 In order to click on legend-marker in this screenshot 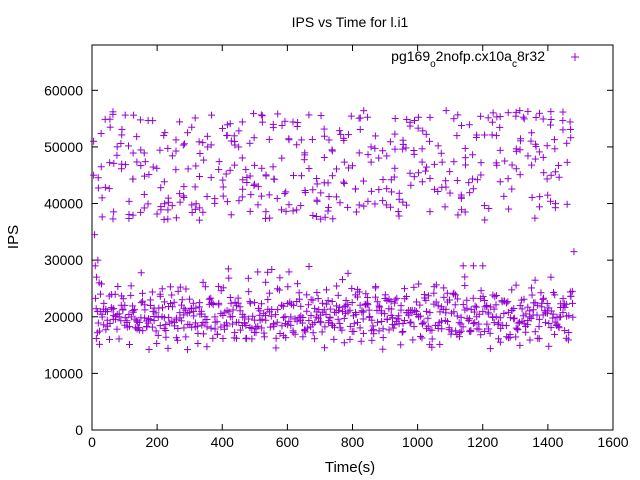, I will do `click(575, 57)`.